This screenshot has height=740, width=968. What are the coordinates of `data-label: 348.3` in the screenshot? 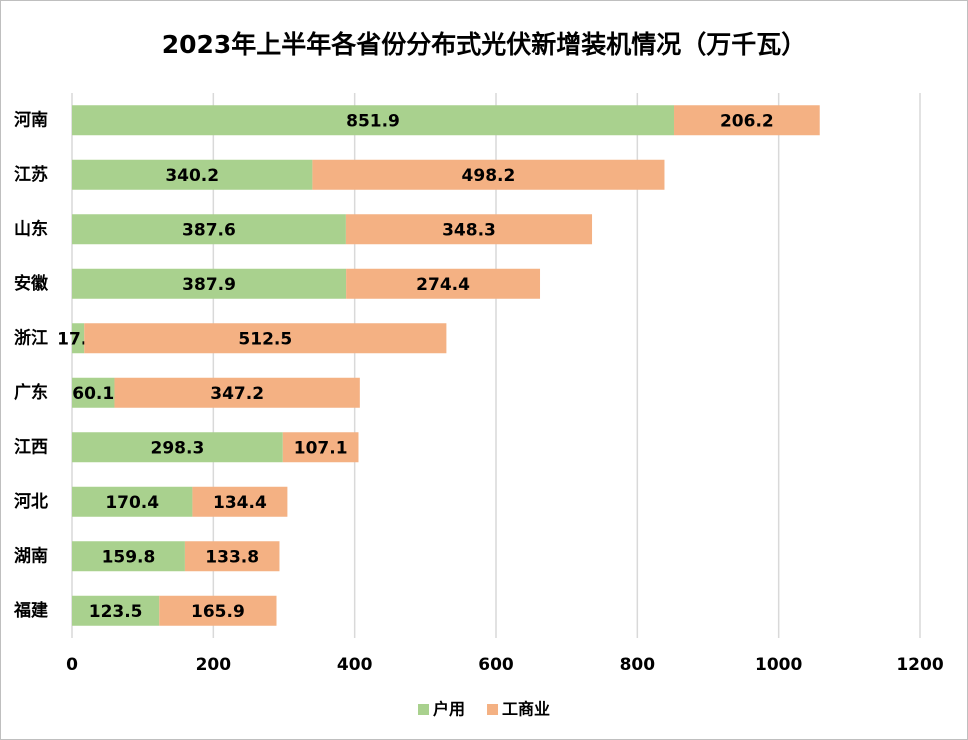 It's located at (469, 230).